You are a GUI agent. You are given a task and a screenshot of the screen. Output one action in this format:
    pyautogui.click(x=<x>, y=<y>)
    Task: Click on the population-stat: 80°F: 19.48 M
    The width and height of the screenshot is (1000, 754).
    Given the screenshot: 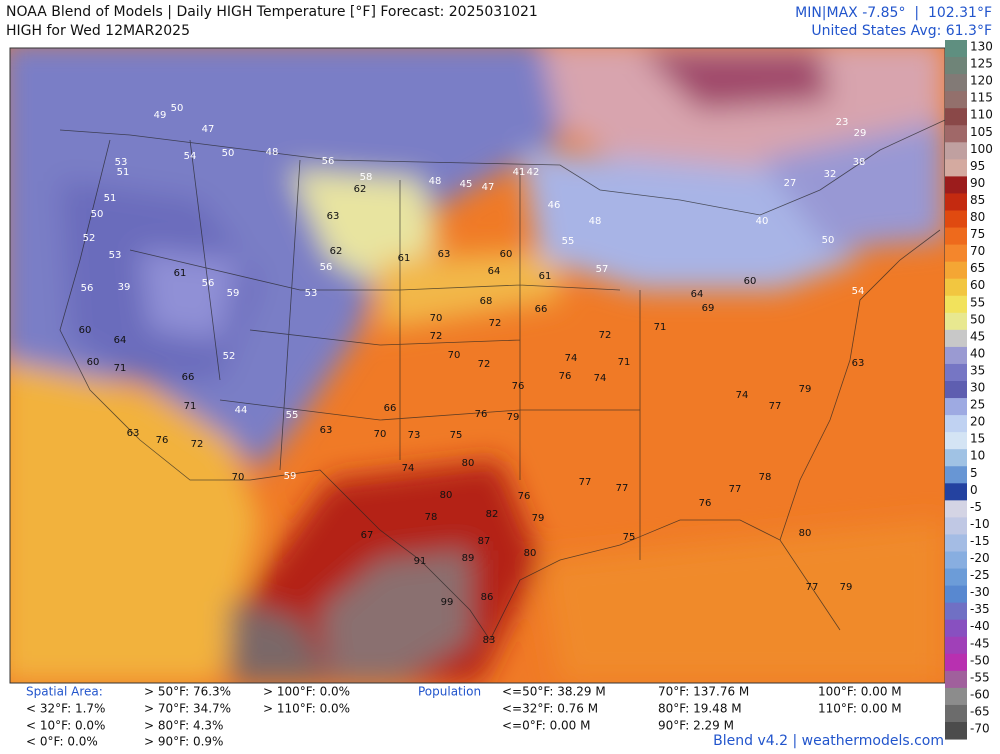 What is the action you would take?
    pyautogui.click(x=700, y=709)
    